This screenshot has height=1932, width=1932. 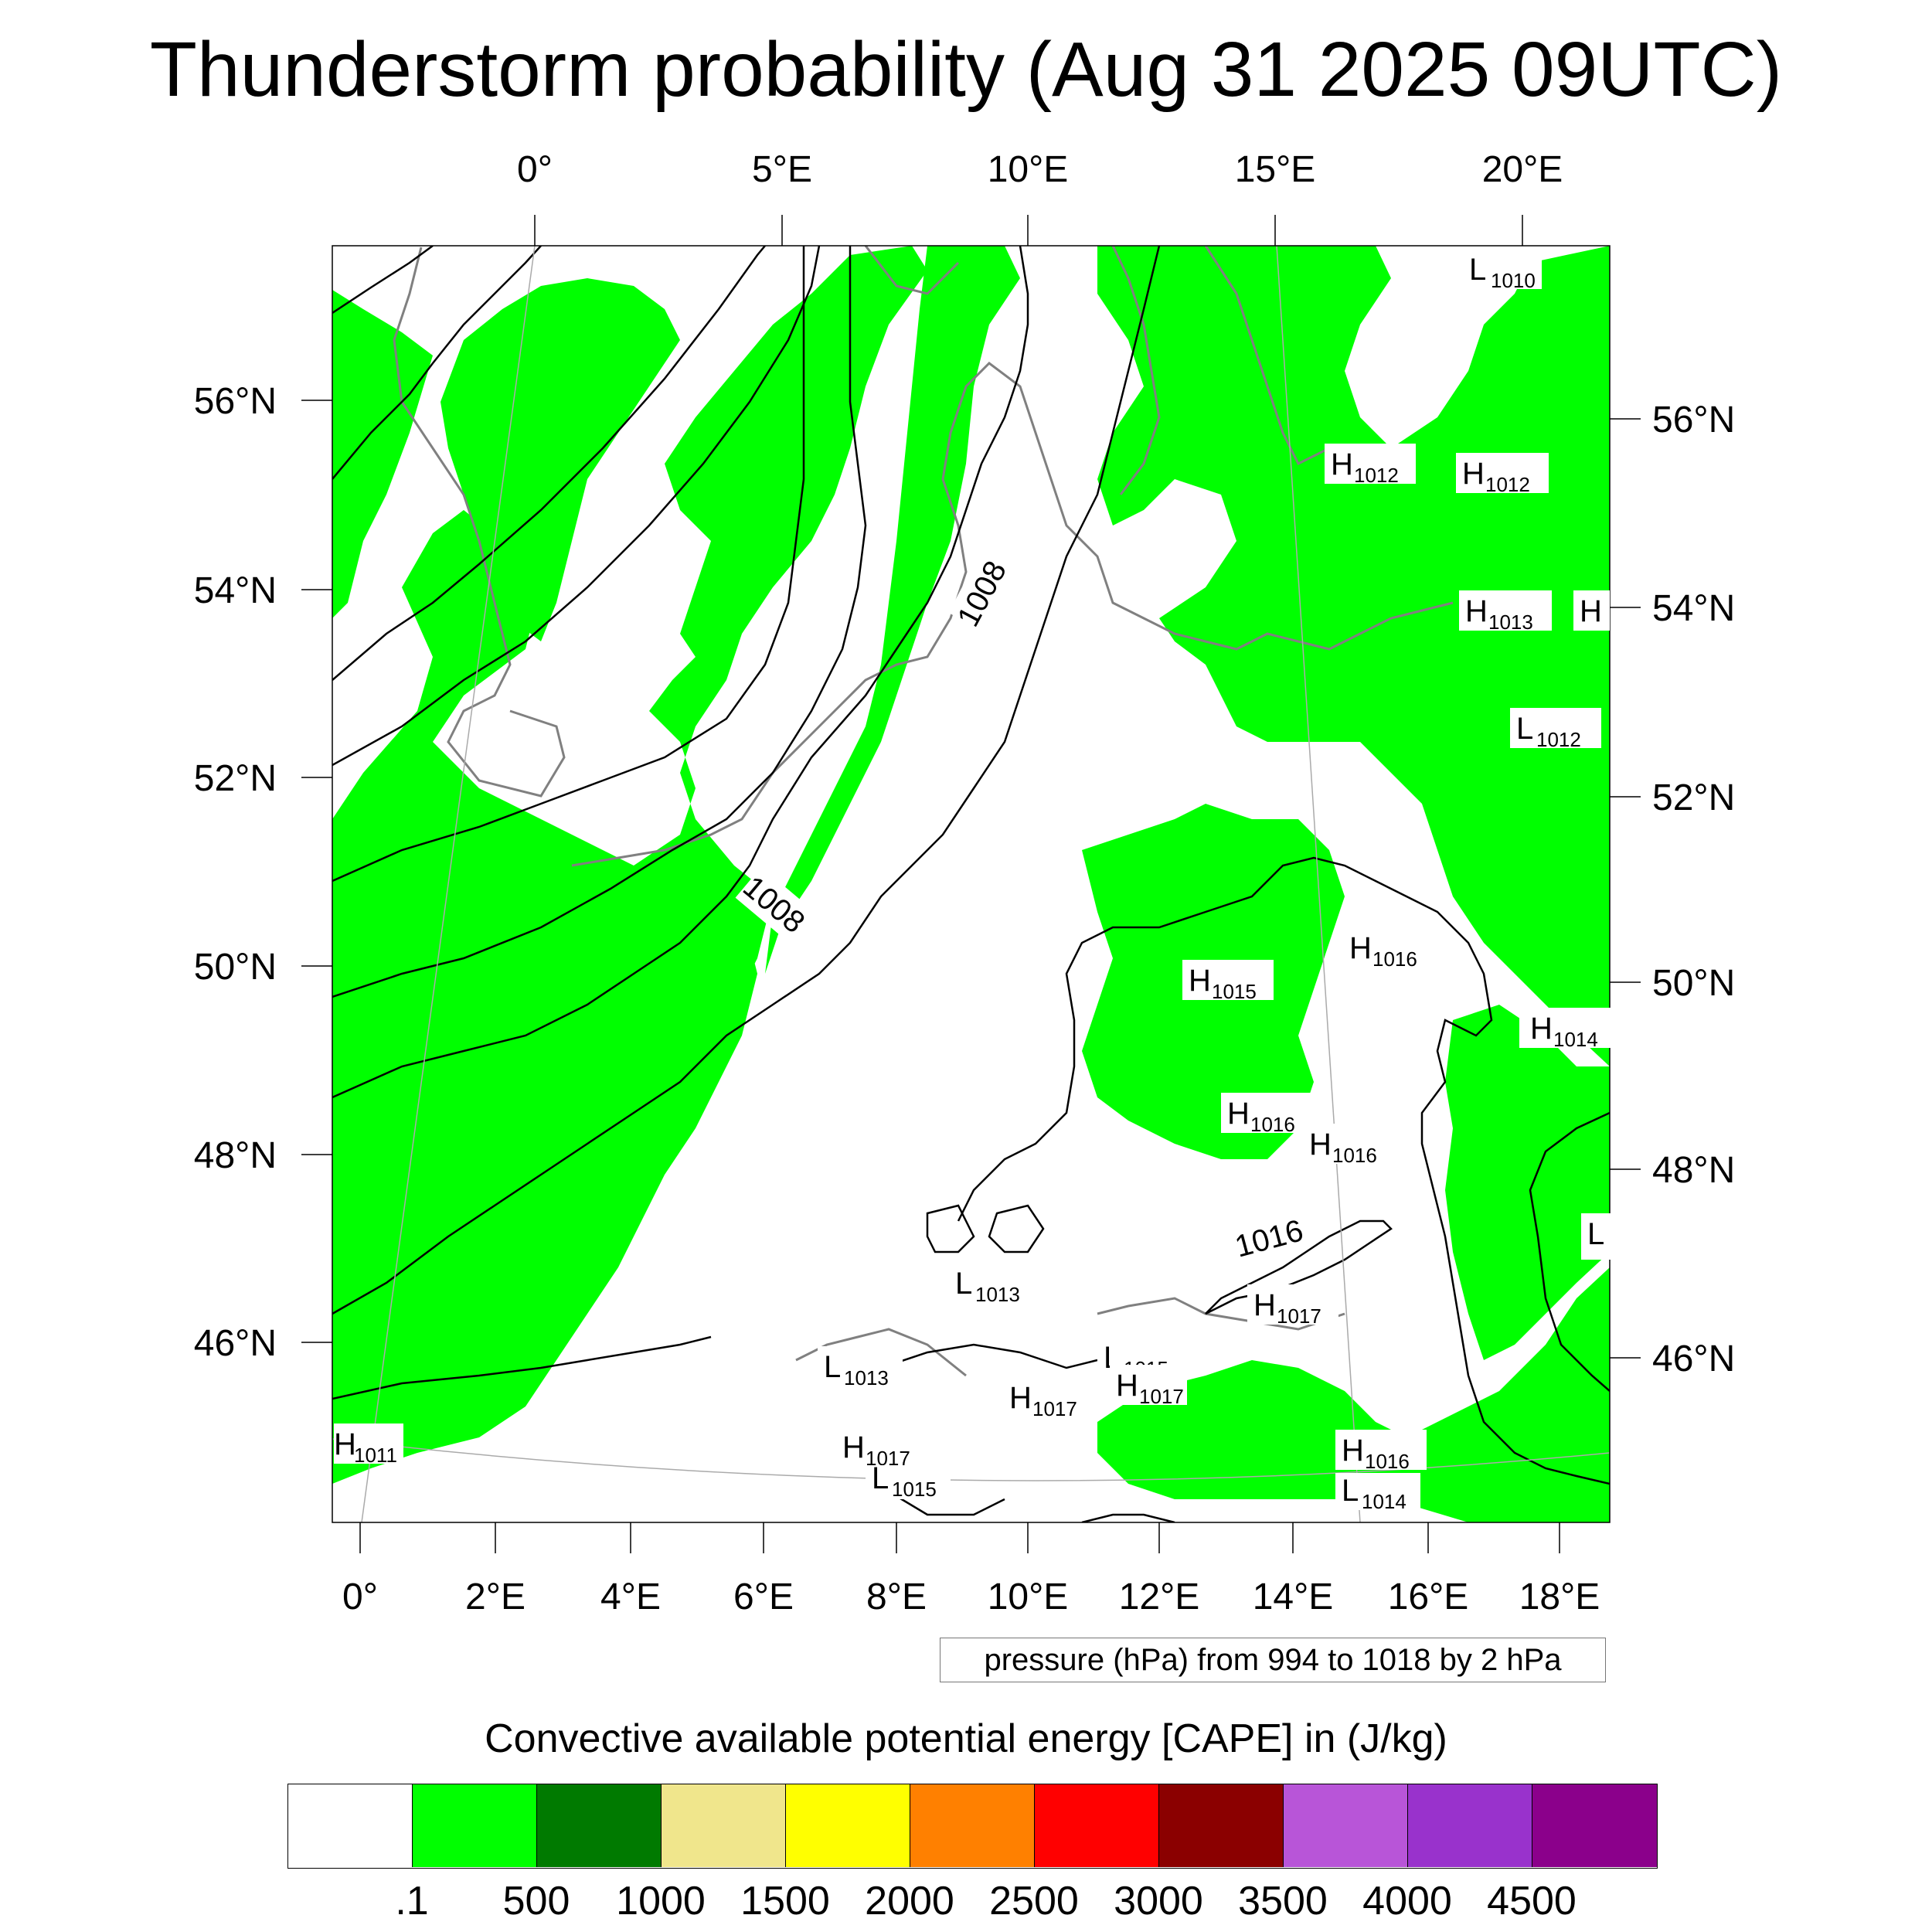 I want to click on coastline-continent, so click(x=1013, y=614).